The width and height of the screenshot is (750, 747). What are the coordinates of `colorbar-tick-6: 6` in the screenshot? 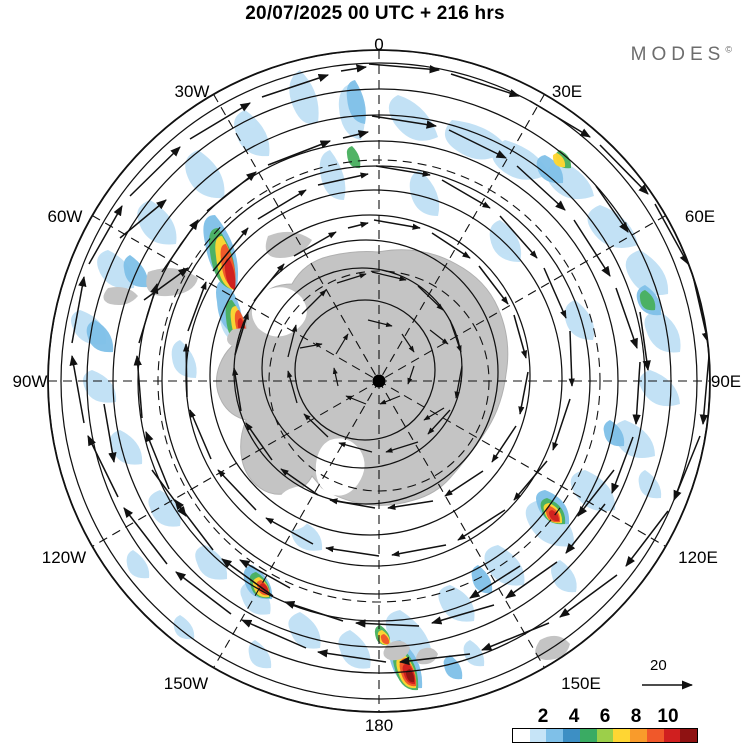 It's located at (605, 716).